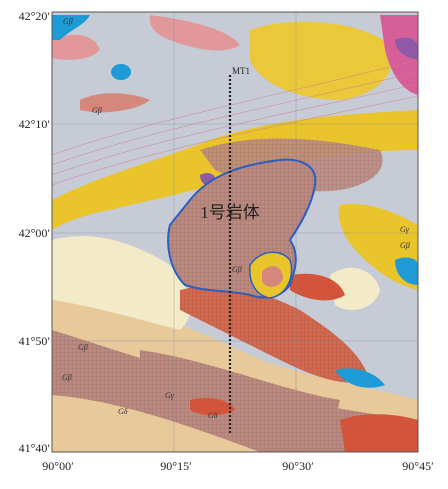 Image resolution: width=448 pixels, height=489 pixels. Describe the element at coordinates (35, 233) in the screenshot. I see `lat-label: 42°00′` at that location.